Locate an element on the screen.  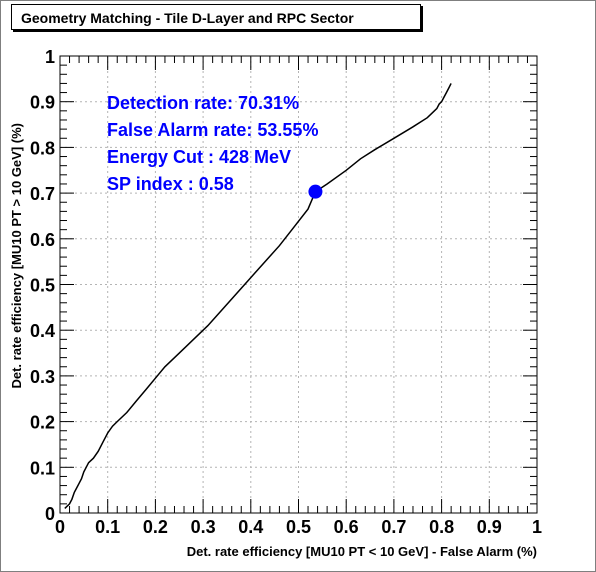
y-tick-label: 0.9 is located at coordinates (42, 103).